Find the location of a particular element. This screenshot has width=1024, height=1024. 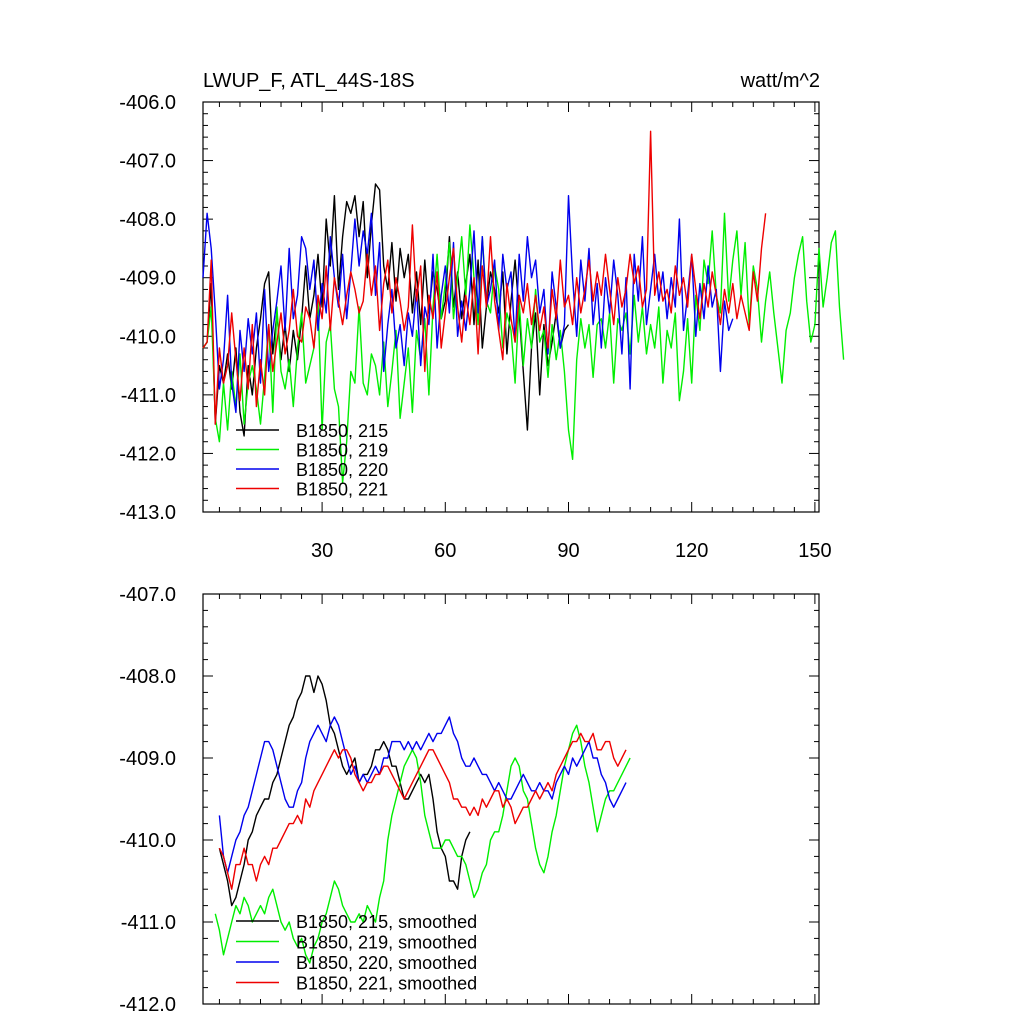

legend-label: B1850, 220, smoothed is located at coordinates (386, 963).